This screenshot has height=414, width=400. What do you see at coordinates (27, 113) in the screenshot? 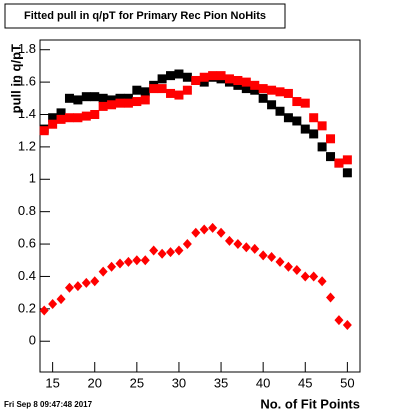
I see `y-tick-label: 1.4` at bounding box center [27, 113].